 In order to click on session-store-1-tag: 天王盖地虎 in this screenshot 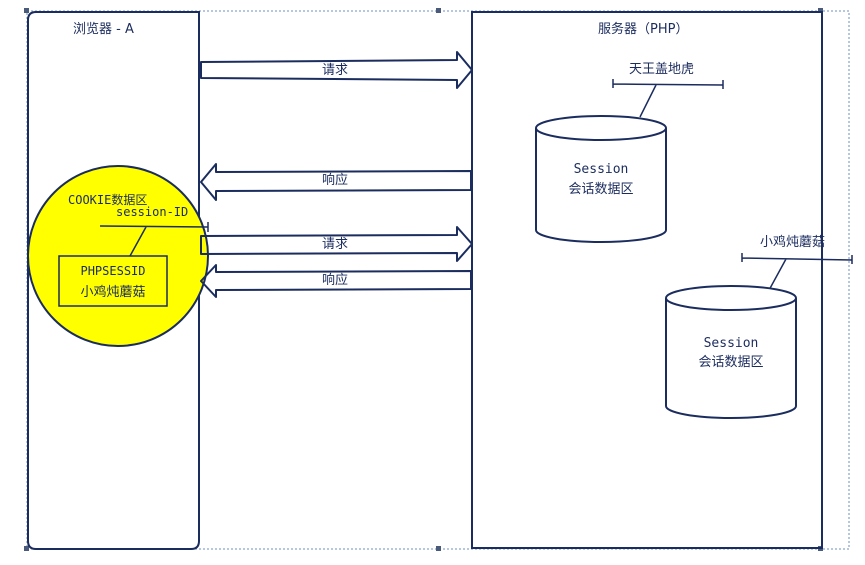, I will do `click(661, 69)`.